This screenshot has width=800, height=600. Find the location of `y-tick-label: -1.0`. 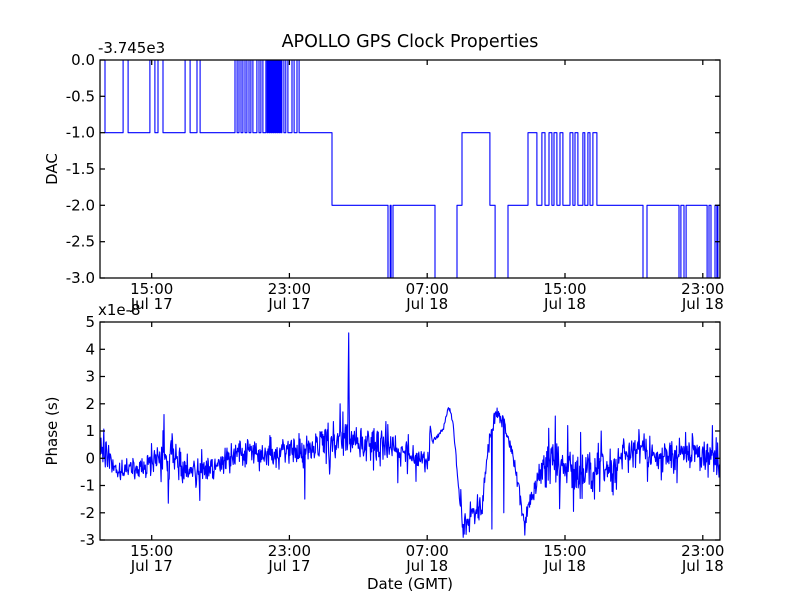

y-tick-label: -1.0 is located at coordinates (80, 133).